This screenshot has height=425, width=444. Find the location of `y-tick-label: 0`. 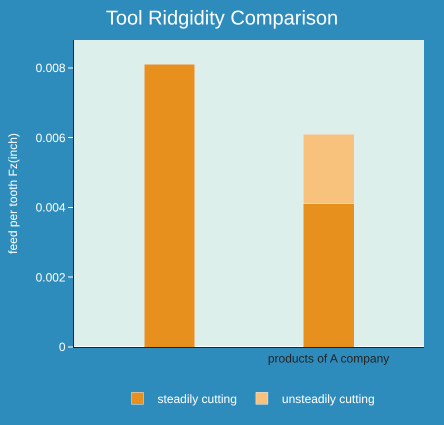

y-tick-label: 0 is located at coordinates (62, 347).